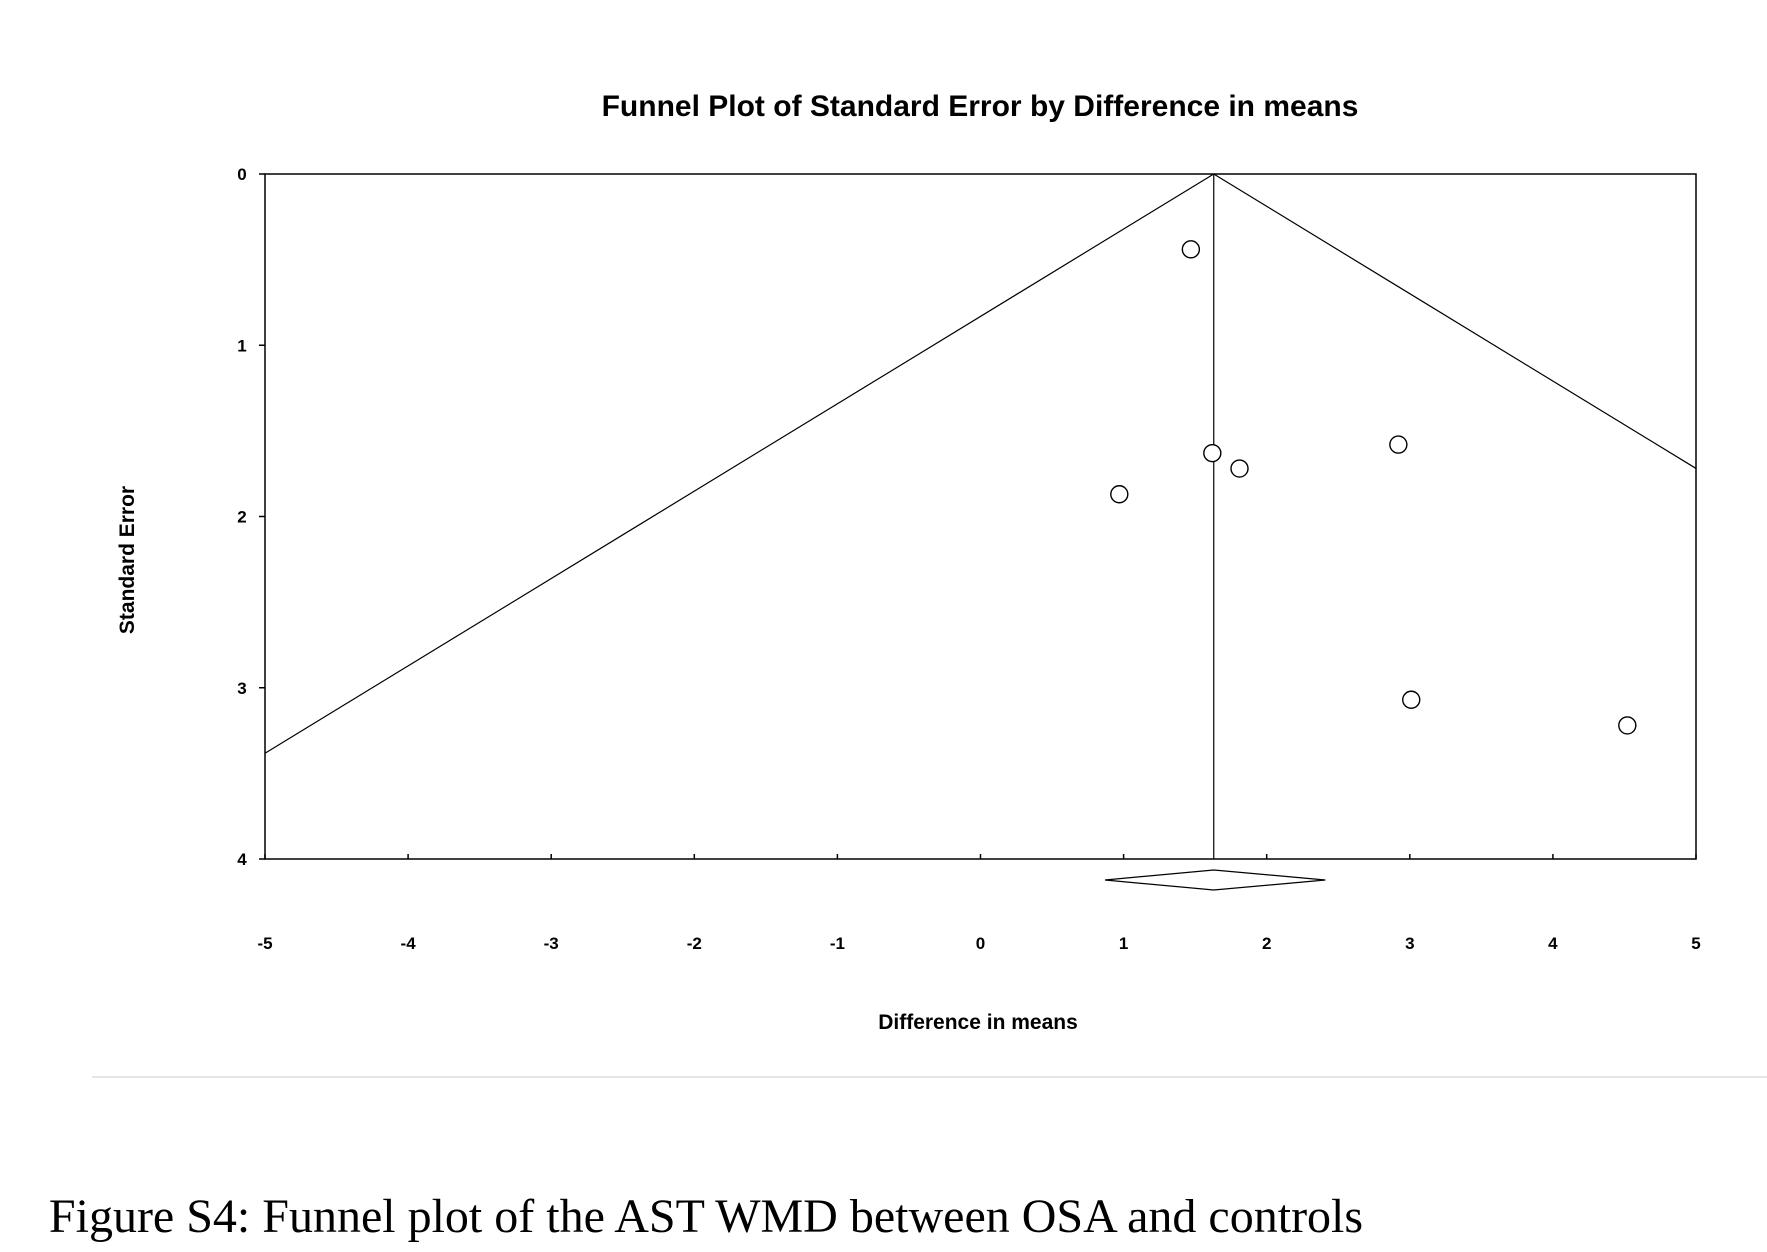 This screenshot has width=1767, height=1252. What do you see at coordinates (980, 943) in the screenshot?
I see `x-tick-label: 0` at bounding box center [980, 943].